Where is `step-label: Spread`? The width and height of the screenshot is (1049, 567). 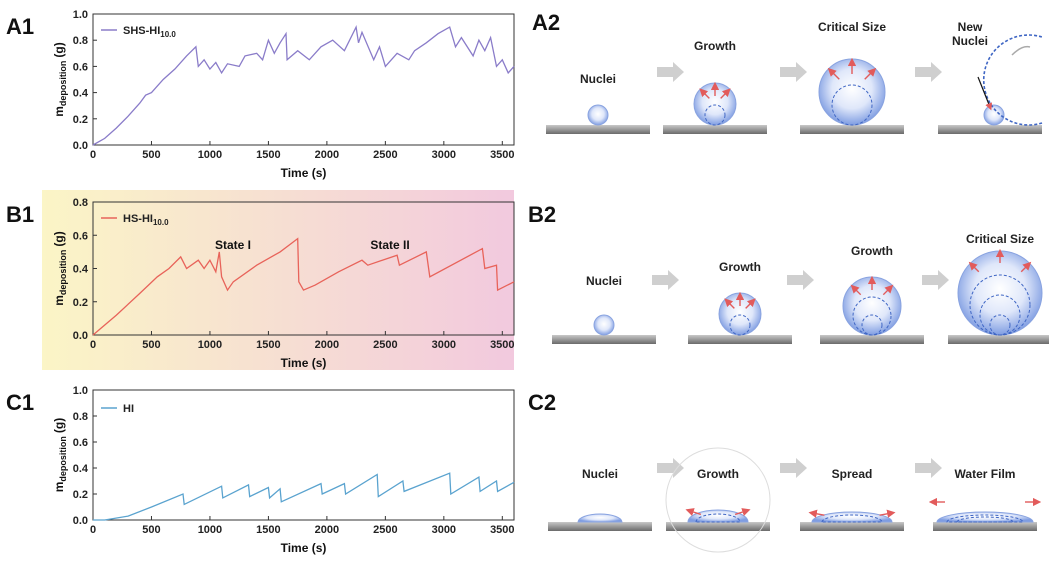 step-label: Spread is located at coordinates (852, 474).